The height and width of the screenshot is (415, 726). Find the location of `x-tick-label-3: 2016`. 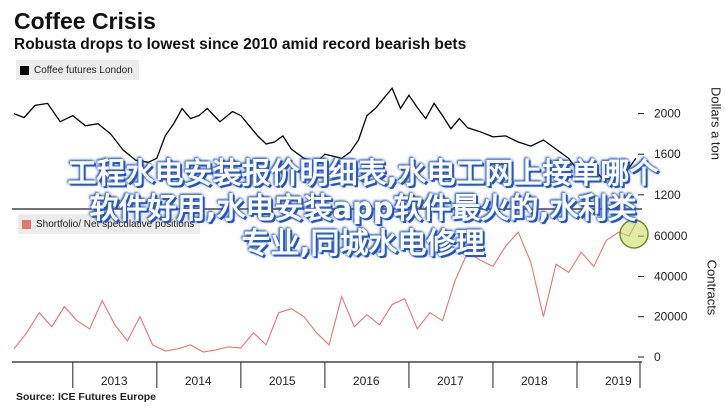

x-tick-label-3: 2016 is located at coordinates (366, 381).